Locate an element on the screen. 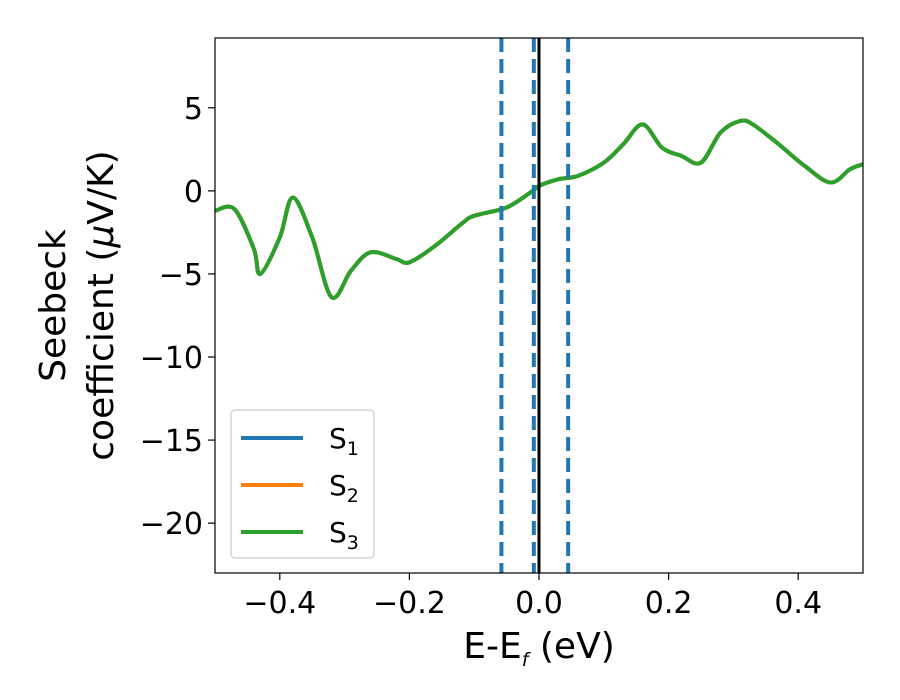 Image resolution: width=900 pixels, height=700 pixels. legend-label-s1: S1 is located at coordinates (344, 441).